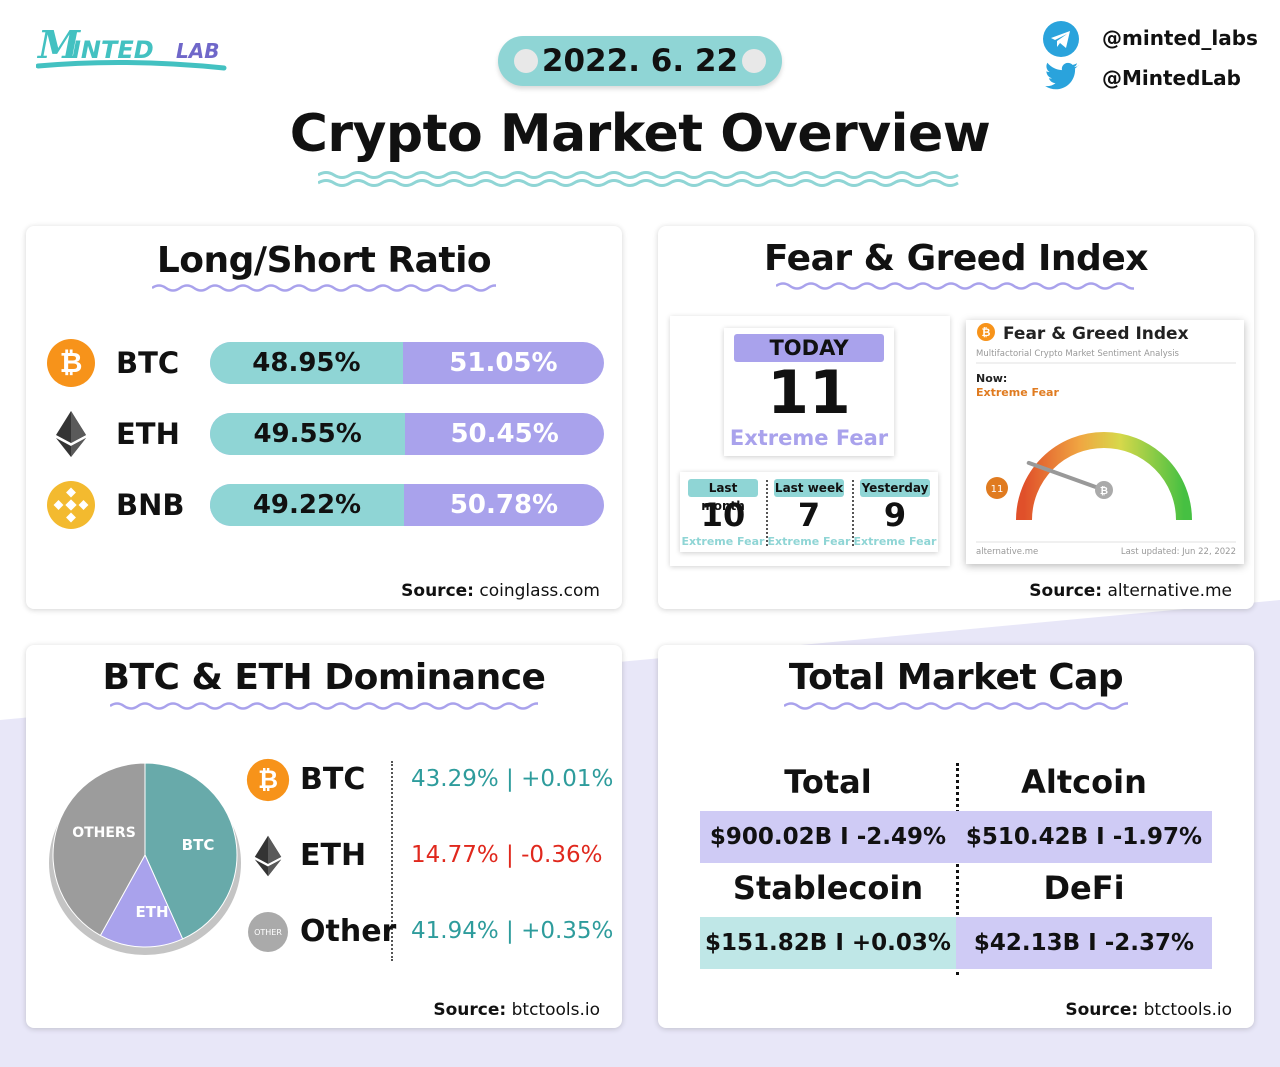 The width and height of the screenshot is (1280, 1067). What do you see at coordinates (197, 51) in the screenshot?
I see `svg-text: LAB` at bounding box center [197, 51].